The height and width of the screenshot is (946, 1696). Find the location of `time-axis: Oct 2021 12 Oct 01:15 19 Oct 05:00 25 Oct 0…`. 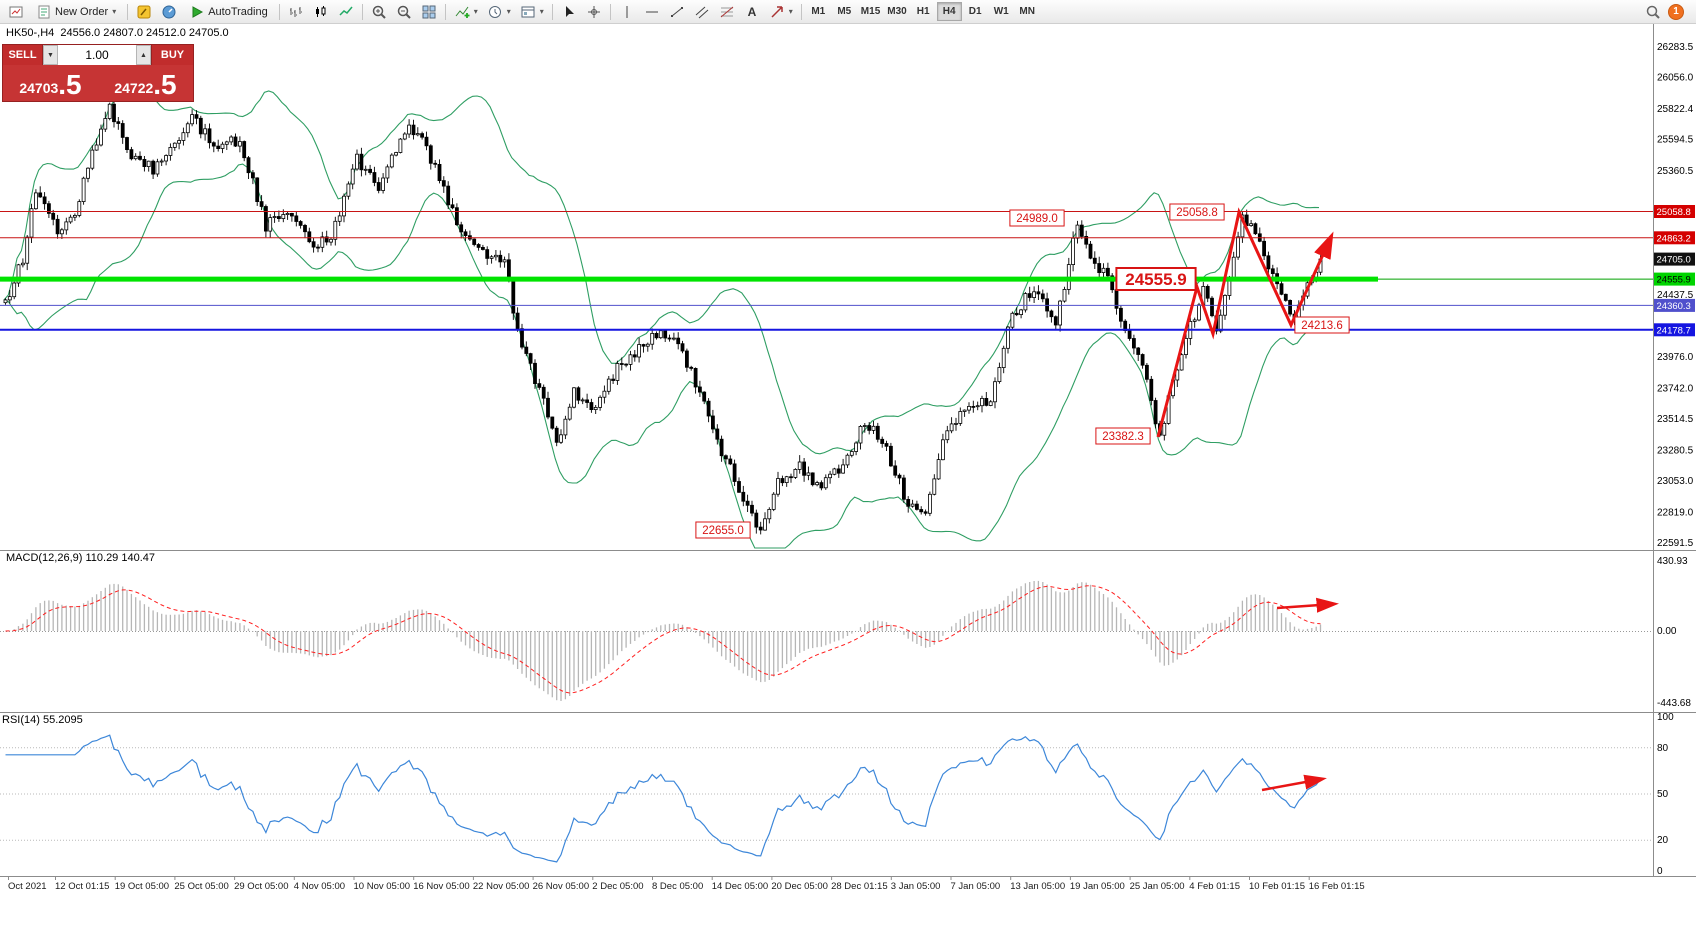

time-axis: Oct 2021 12 Oct 01:15 19 Oct 05:00 25 Oct 0… is located at coordinates (686, 884).